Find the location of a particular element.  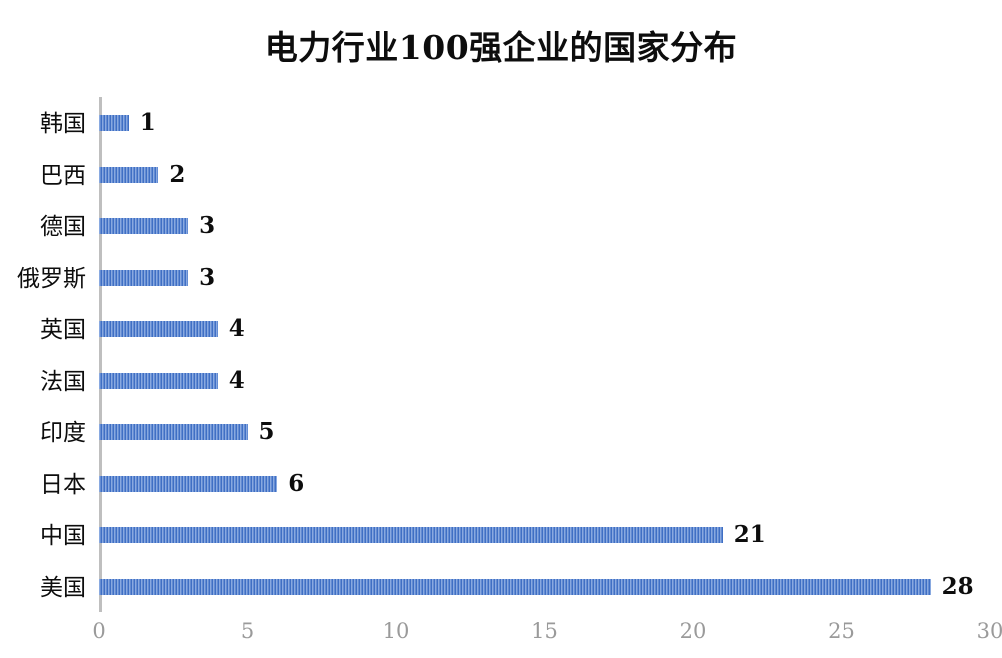

bar-row: 28 is located at coordinates (544, 587).